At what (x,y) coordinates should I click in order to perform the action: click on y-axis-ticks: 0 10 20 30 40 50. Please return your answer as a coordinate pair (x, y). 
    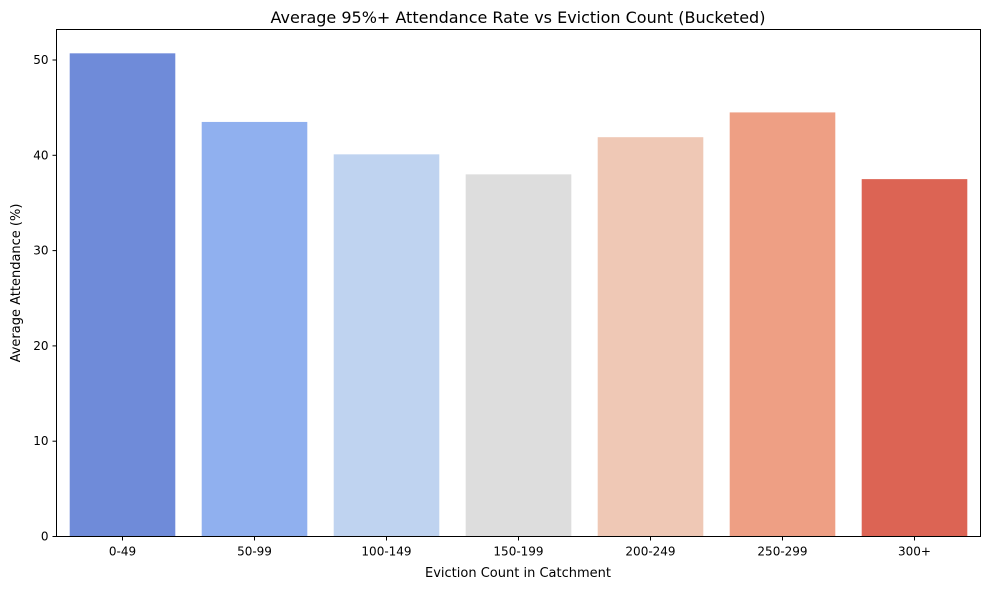
    Looking at the image, I should click on (45, 298).